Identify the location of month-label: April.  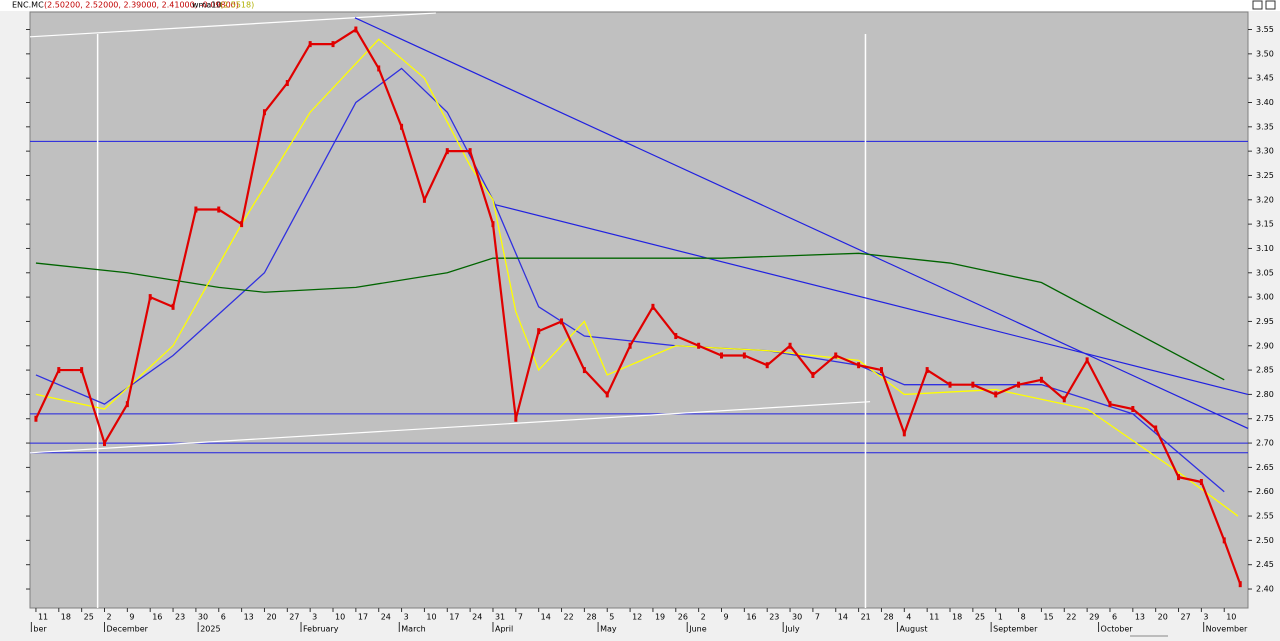
(504, 629).